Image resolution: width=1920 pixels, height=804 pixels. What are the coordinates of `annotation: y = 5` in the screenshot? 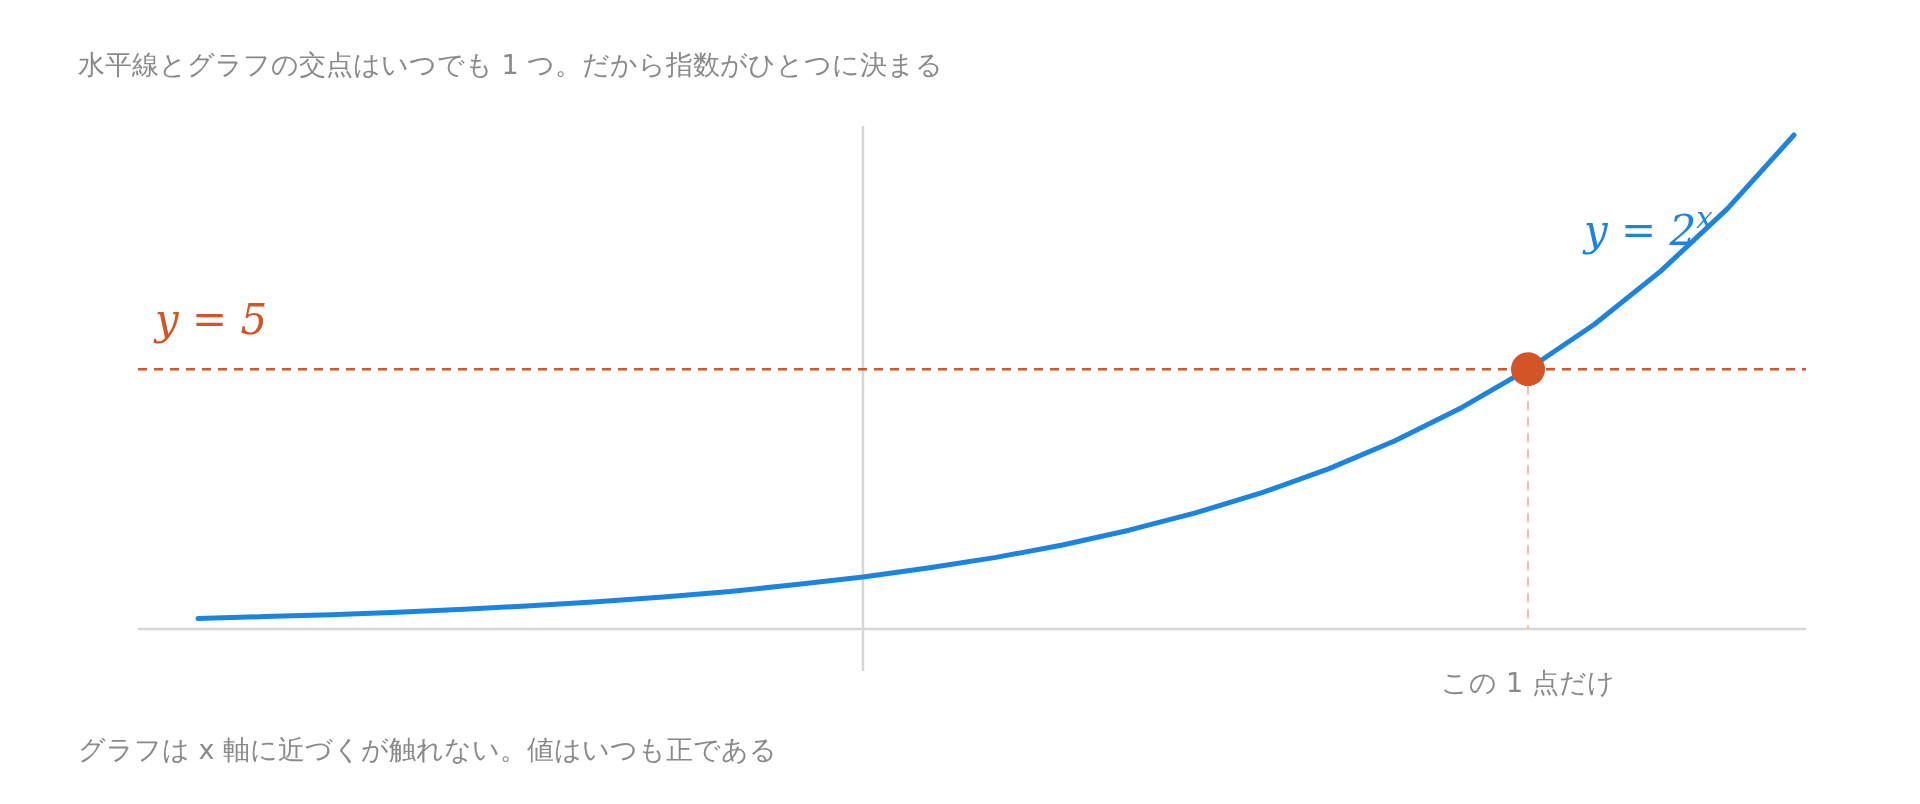 It's located at (210, 320).